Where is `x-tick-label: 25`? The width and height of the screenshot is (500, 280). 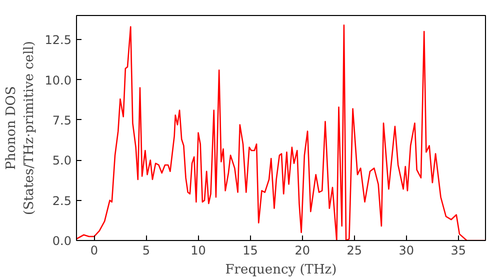
x-tick-label: 25 is located at coordinates (354, 251).